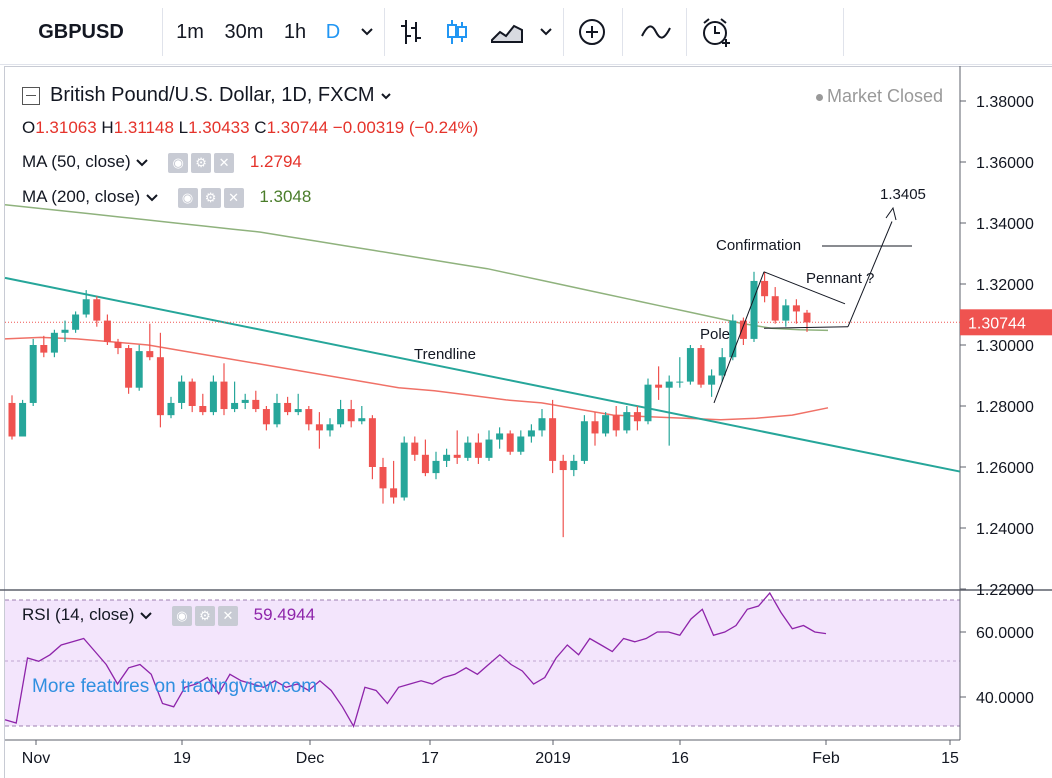  Describe the element at coordinates (81, 196) in the screenshot. I see `ma200-label: MA (200, close)` at that location.